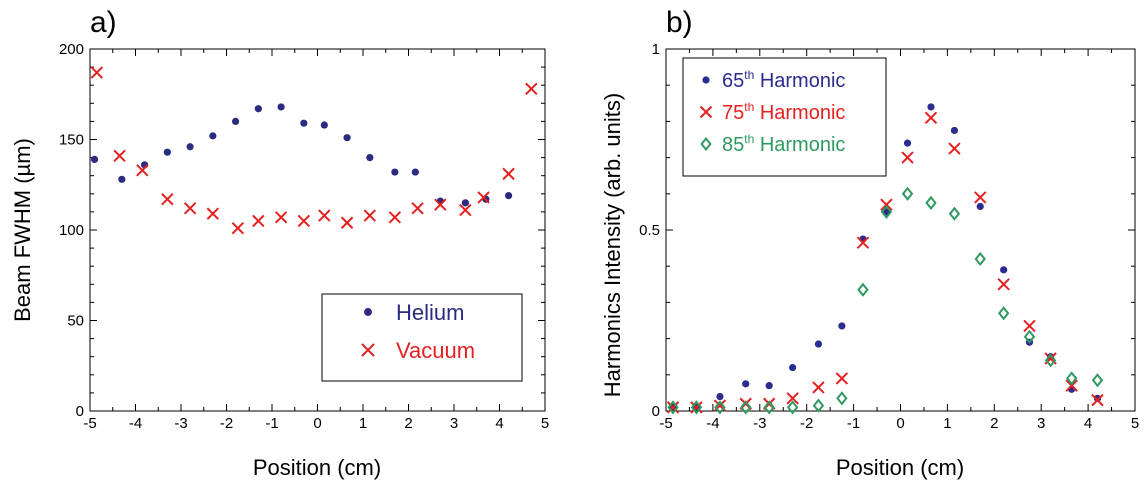  What do you see at coordinates (706, 144) in the screenshot?
I see `legend-marker-85th` at bounding box center [706, 144].